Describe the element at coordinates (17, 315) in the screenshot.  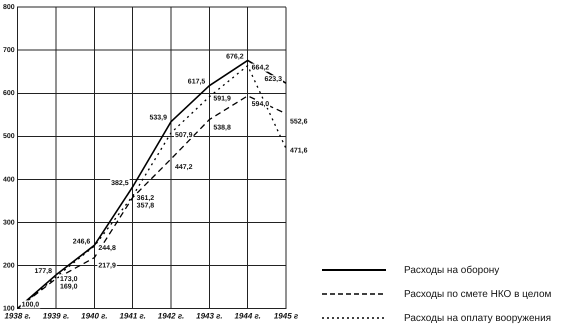
I see `x-tick-label: 1938 г.` at that location.